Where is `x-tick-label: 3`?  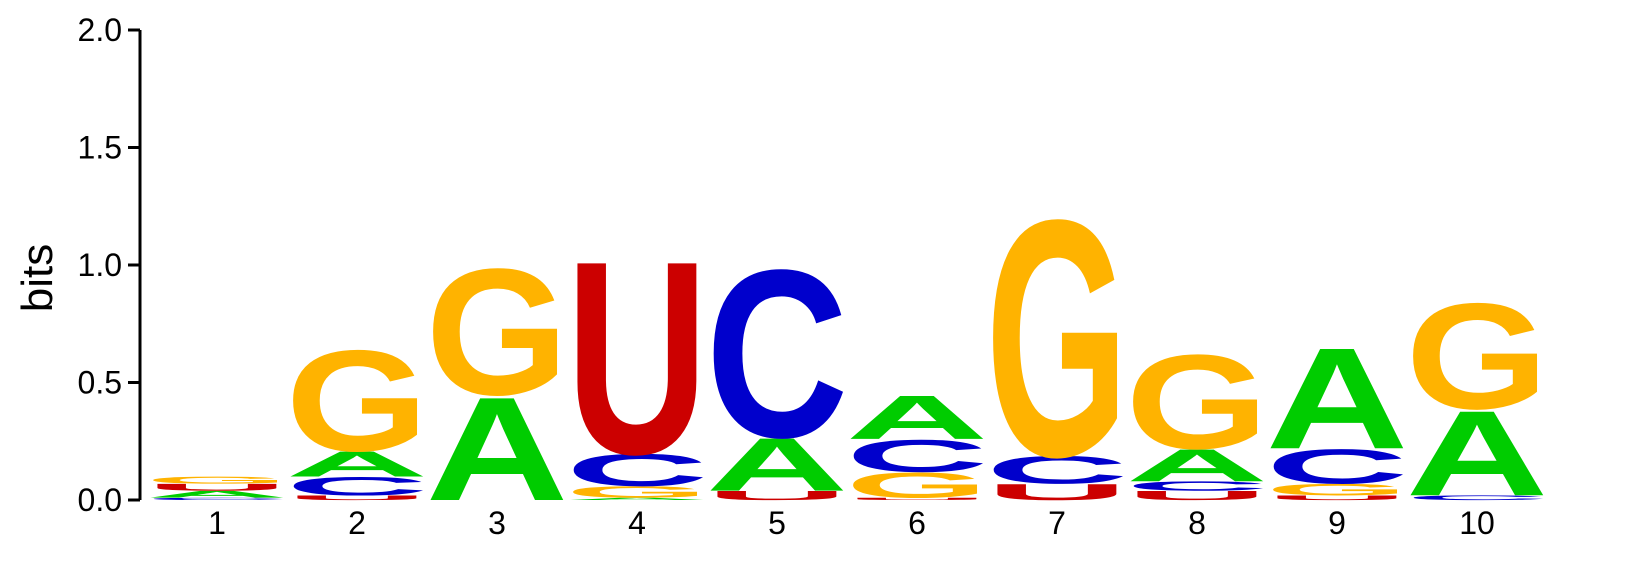 x-tick-label: 3 is located at coordinates (497, 523).